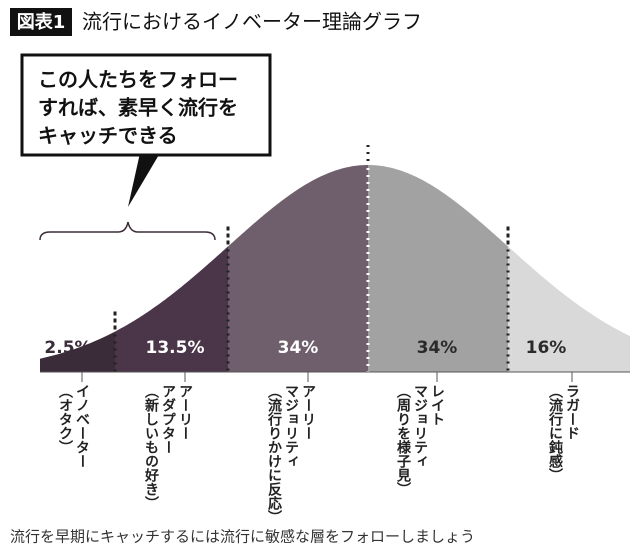  What do you see at coordinates (546, 348) in the screenshot?
I see `value-label: 16%` at bounding box center [546, 348].